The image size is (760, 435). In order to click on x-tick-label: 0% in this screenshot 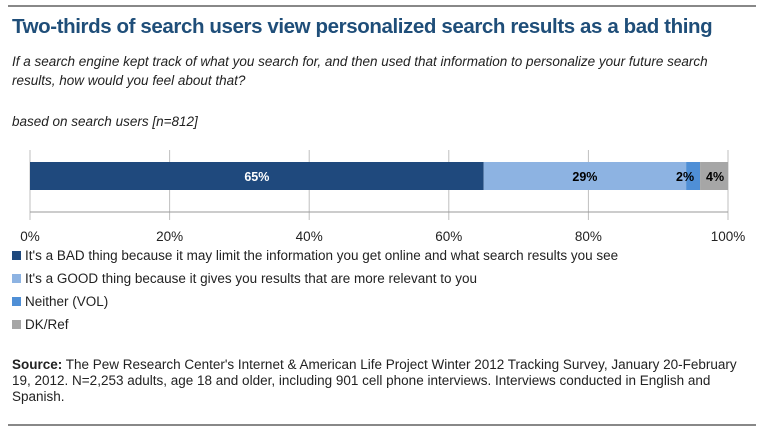, I will do `click(30, 236)`.